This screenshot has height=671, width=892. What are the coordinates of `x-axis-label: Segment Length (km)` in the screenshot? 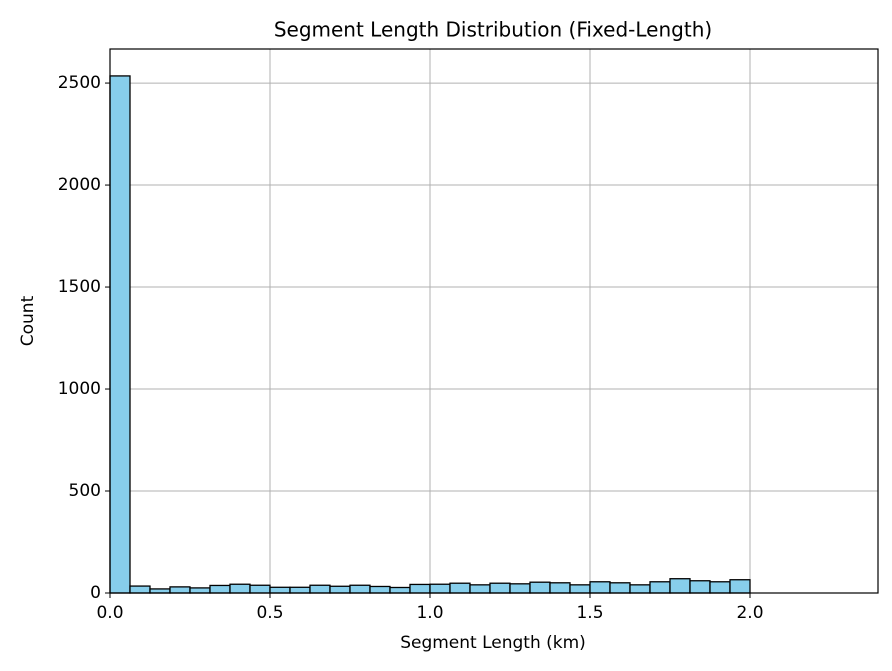 It's located at (493, 643).